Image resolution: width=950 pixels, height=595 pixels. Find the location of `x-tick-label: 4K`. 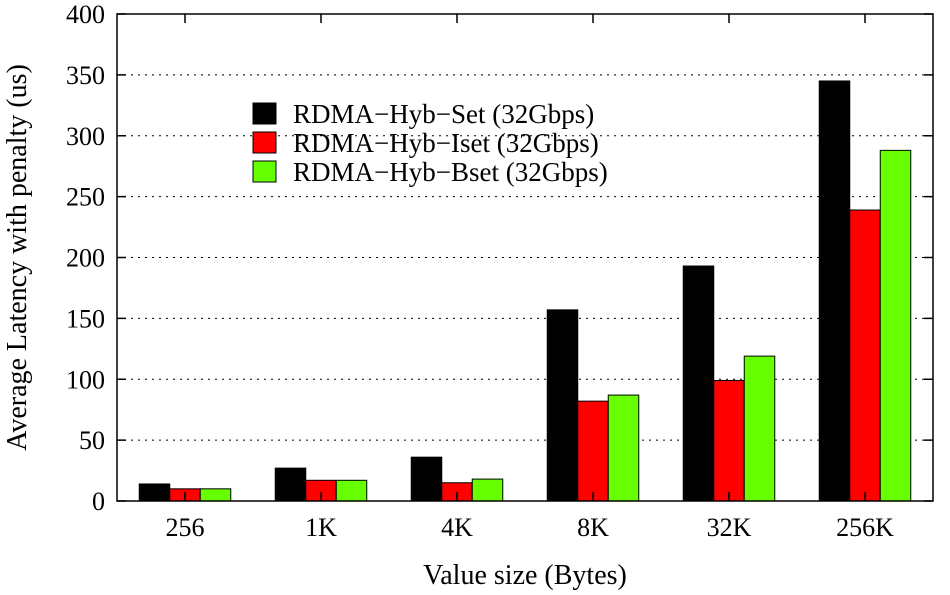

x-tick-label: 4K is located at coordinates (457, 527).